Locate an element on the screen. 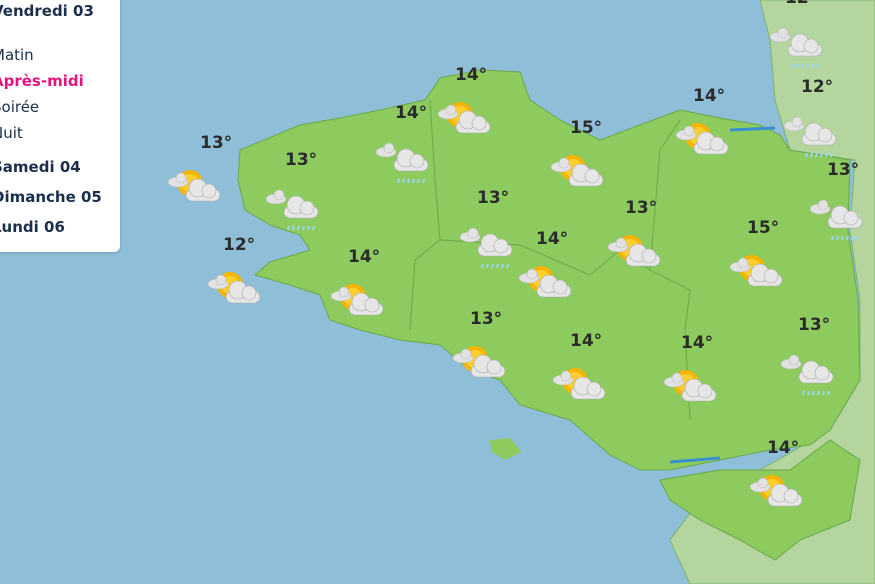  island is located at coordinates (506, 449).